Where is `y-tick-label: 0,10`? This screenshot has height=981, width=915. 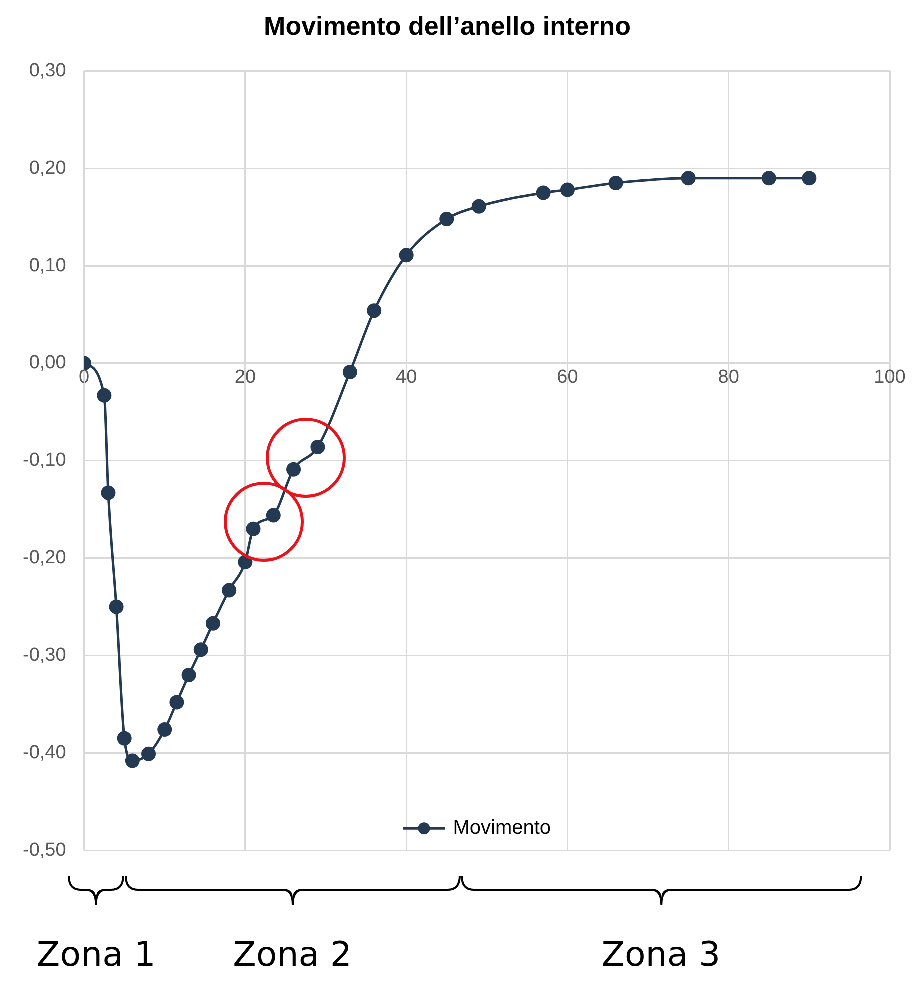 y-tick-label: 0,10 is located at coordinates (47, 265).